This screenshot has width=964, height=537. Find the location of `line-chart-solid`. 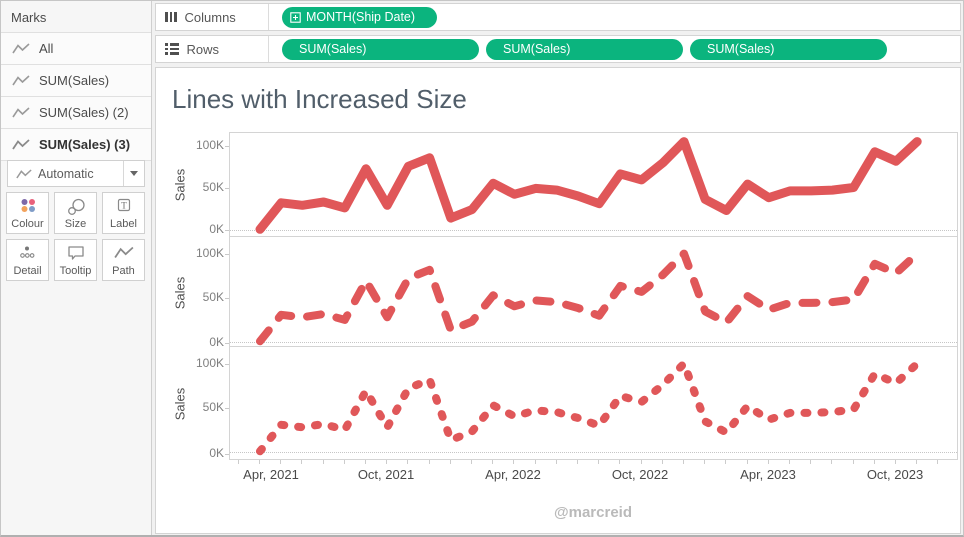

line-chart-solid is located at coordinates (588, 185).